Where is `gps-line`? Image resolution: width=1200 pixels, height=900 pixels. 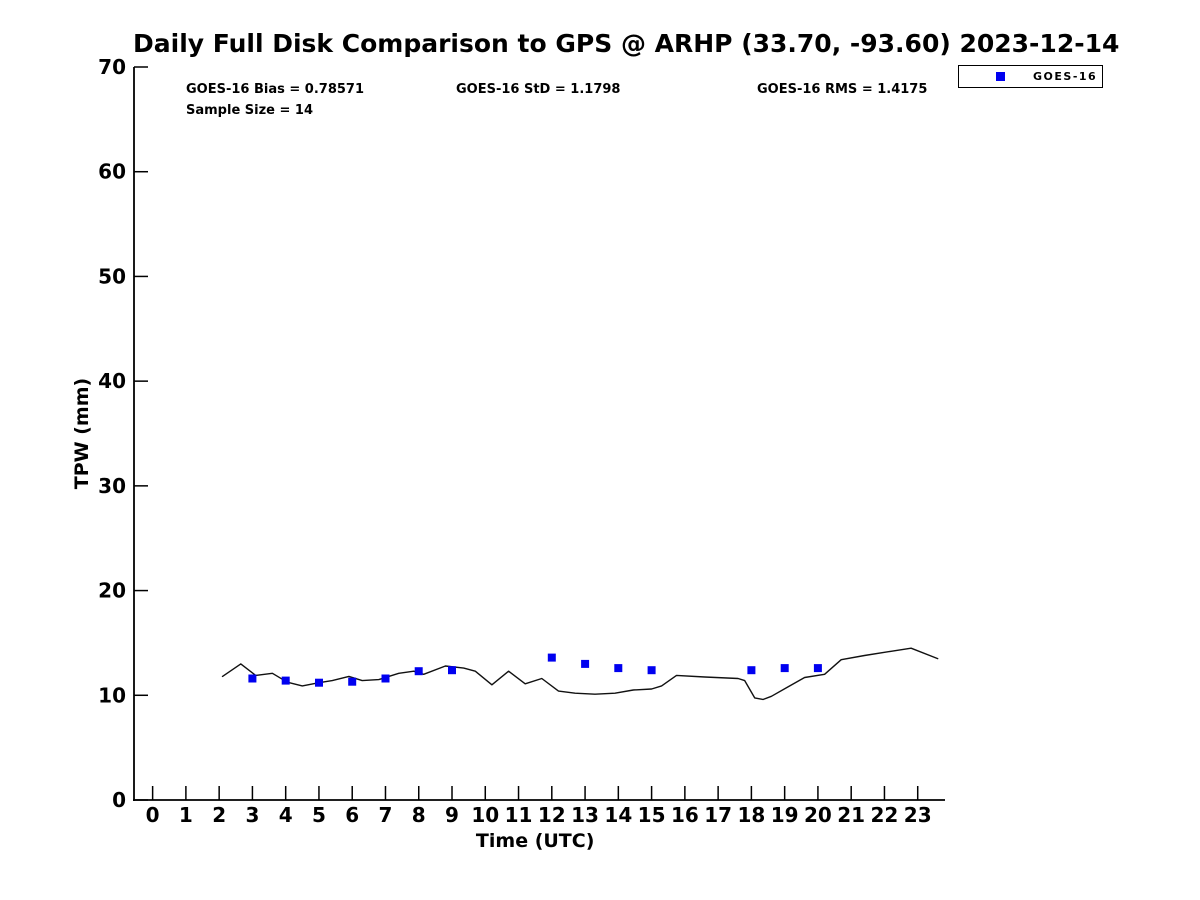 gps-line is located at coordinates (580, 674).